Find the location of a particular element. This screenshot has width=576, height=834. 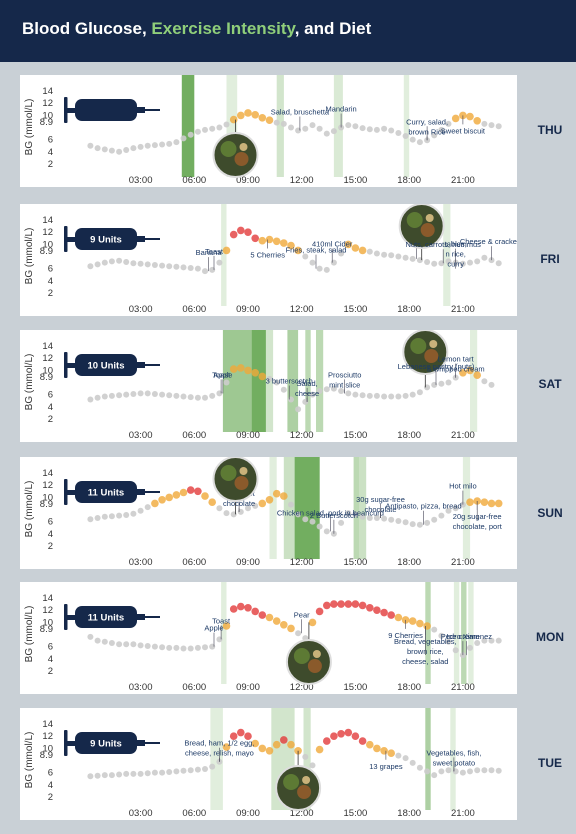

meal-label: Pedro Ximenez is located at coordinates (467, 636).